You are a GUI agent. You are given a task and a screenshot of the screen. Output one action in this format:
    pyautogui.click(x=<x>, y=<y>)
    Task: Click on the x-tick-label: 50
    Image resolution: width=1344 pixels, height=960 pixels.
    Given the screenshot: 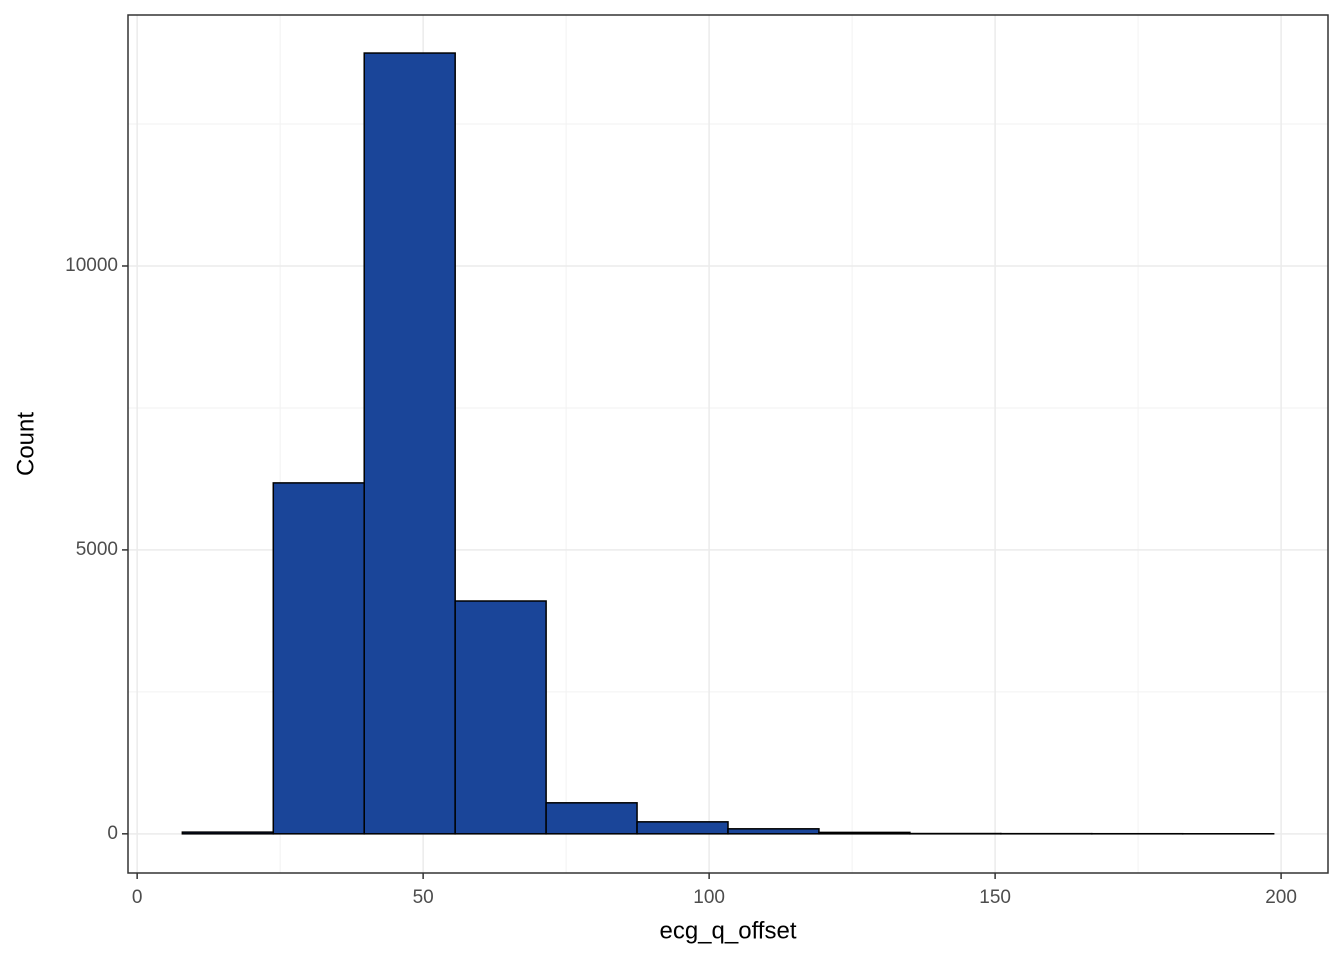 What is the action you would take?
    pyautogui.click(x=423, y=897)
    